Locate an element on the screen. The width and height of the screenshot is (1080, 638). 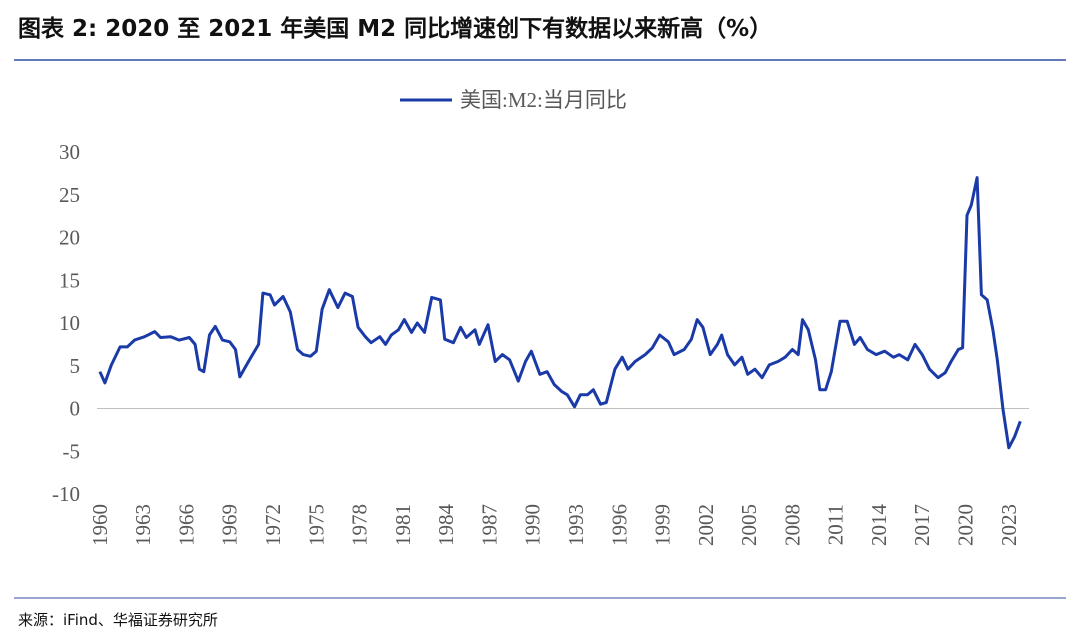
x-tick-label: 2008 is located at coordinates (792, 525).